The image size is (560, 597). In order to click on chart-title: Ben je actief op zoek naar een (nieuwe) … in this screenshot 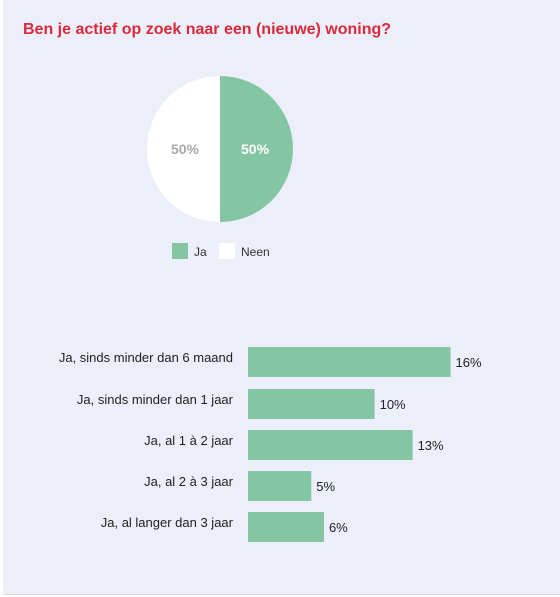, I will do `click(207, 29)`.